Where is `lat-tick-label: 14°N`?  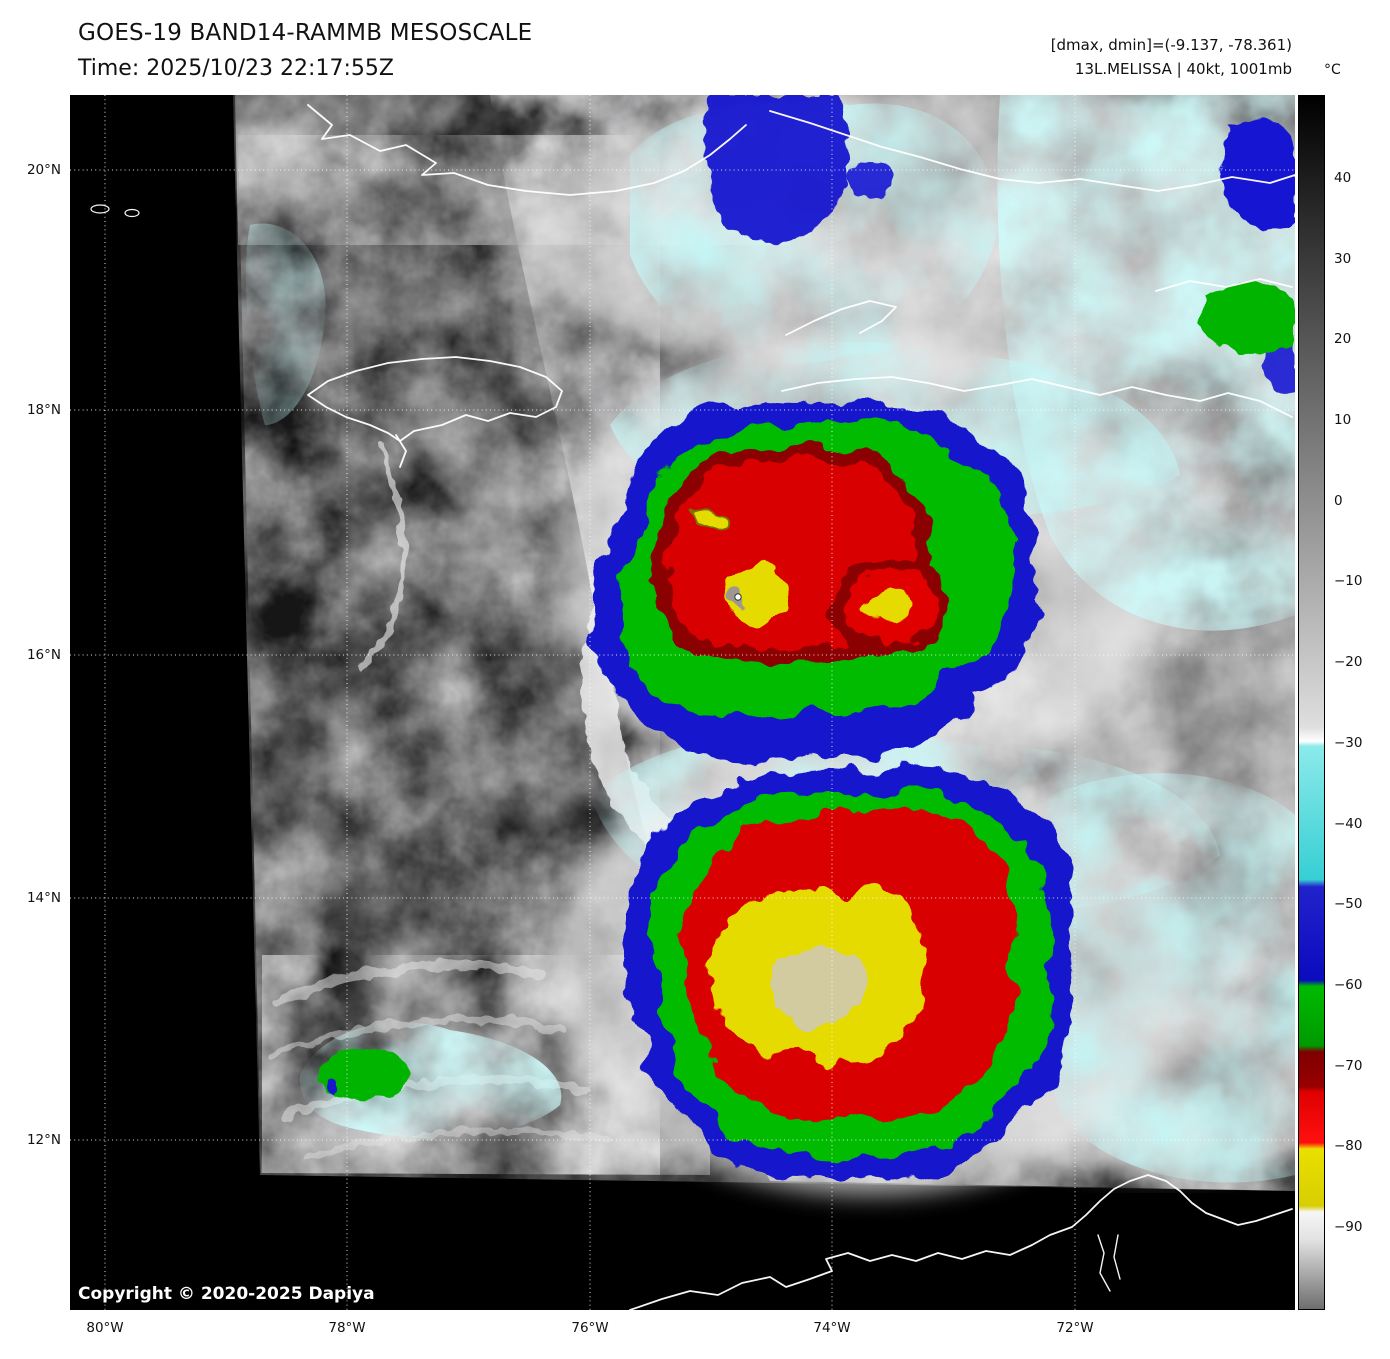
lat-tick-label: 14°N is located at coordinates (43, 898).